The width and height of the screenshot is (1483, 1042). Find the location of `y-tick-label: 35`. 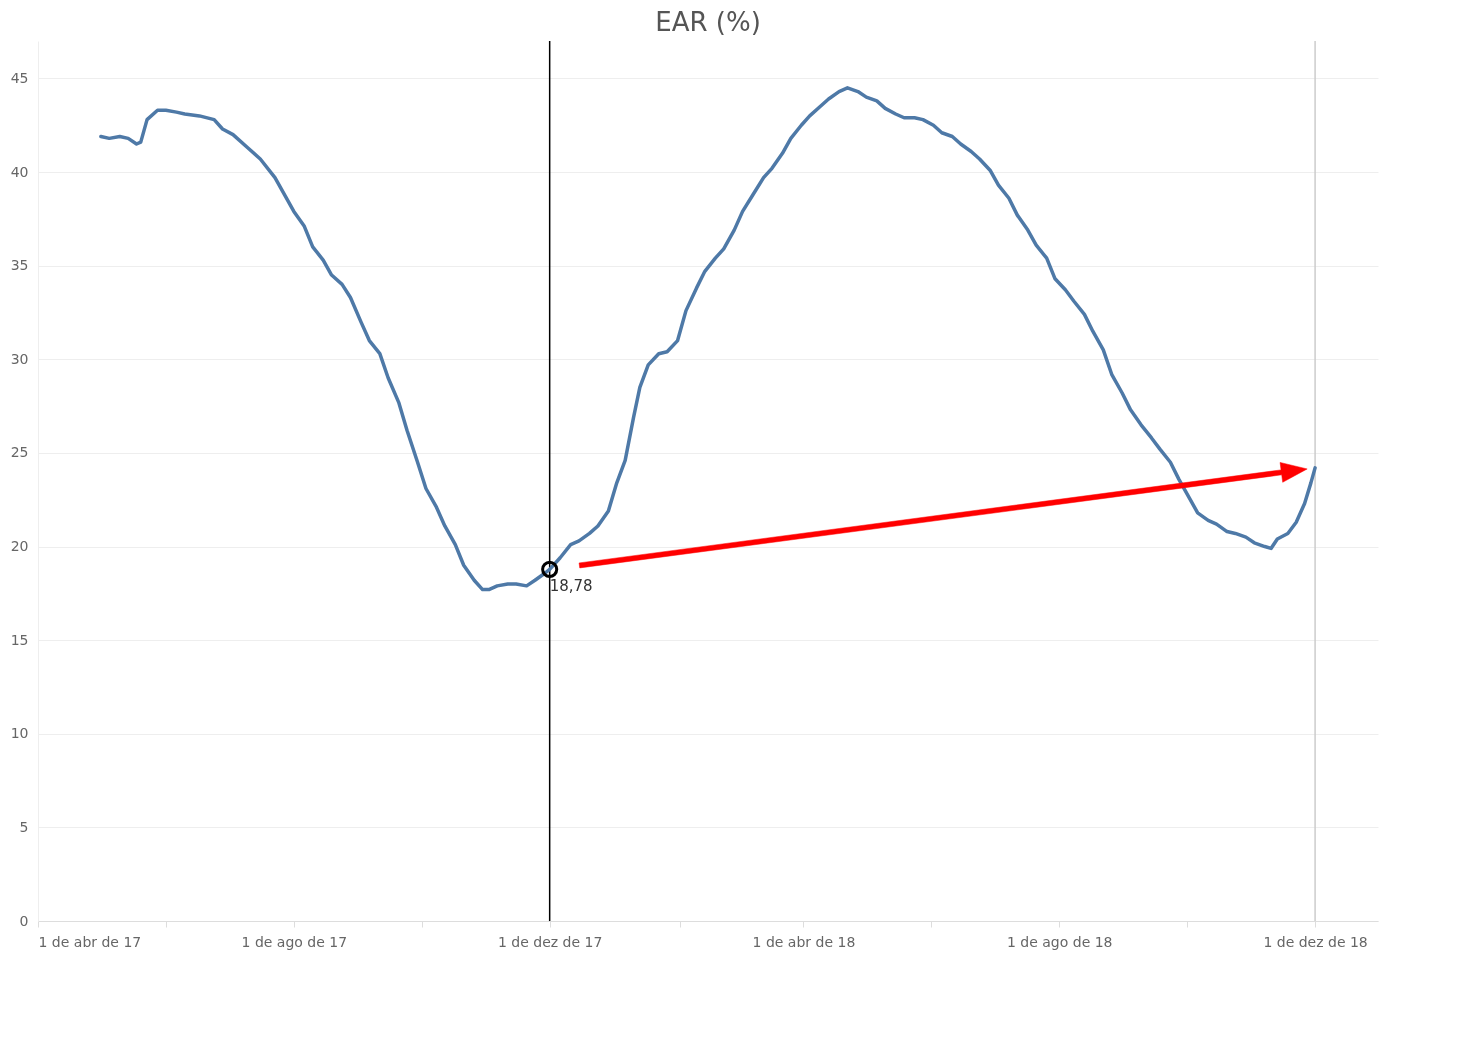

y-tick-label: 35 is located at coordinates (19, 265).